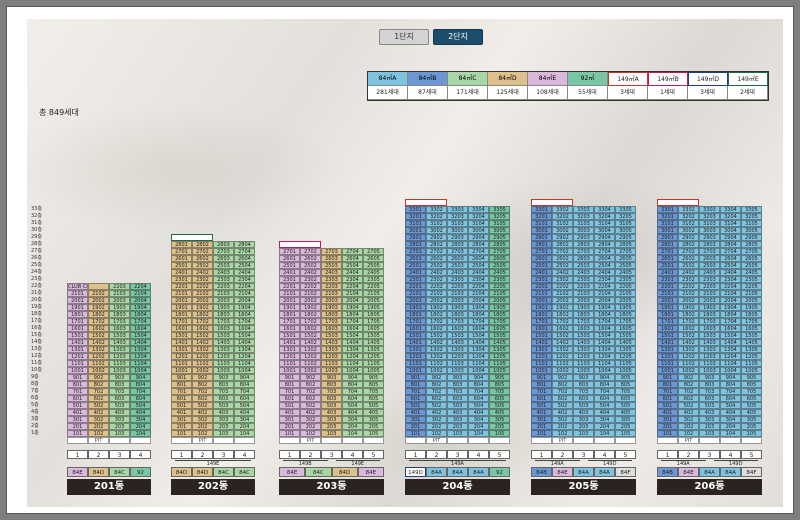 The width and height of the screenshot is (800, 520). Describe the element at coordinates (709, 426) in the screenshot. I see `unit-cell: 203` at that location.